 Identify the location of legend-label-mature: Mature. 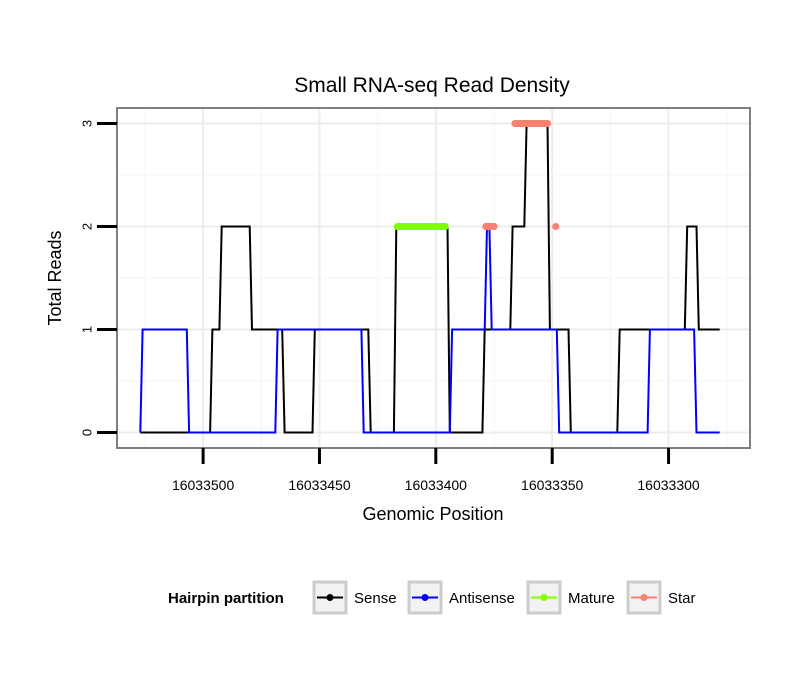
(591, 598).